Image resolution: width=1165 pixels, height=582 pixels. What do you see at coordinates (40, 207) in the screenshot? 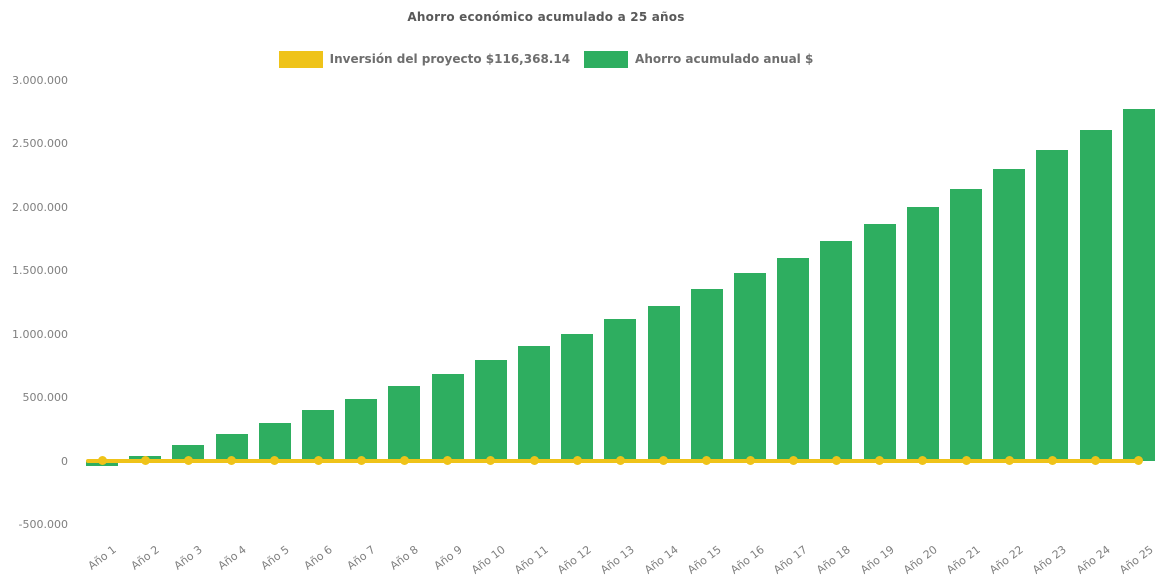
I see `y-axis-tick-label: 2.000.000` at bounding box center [40, 207].